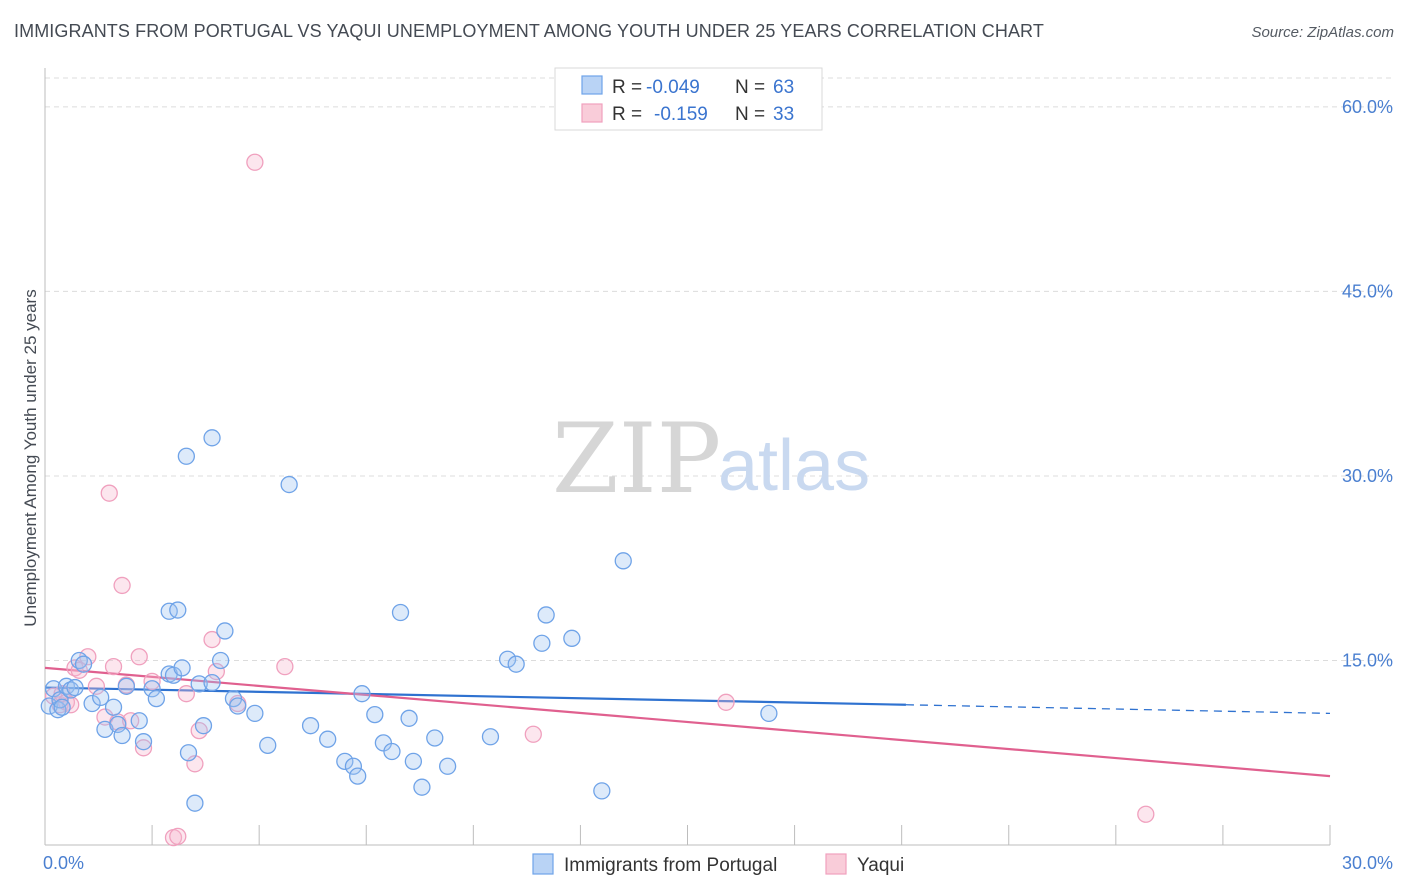 This screenshot has width=1406, height=892. I want to click on legend-r-value-portugal: -0.049, so click(673, 87).